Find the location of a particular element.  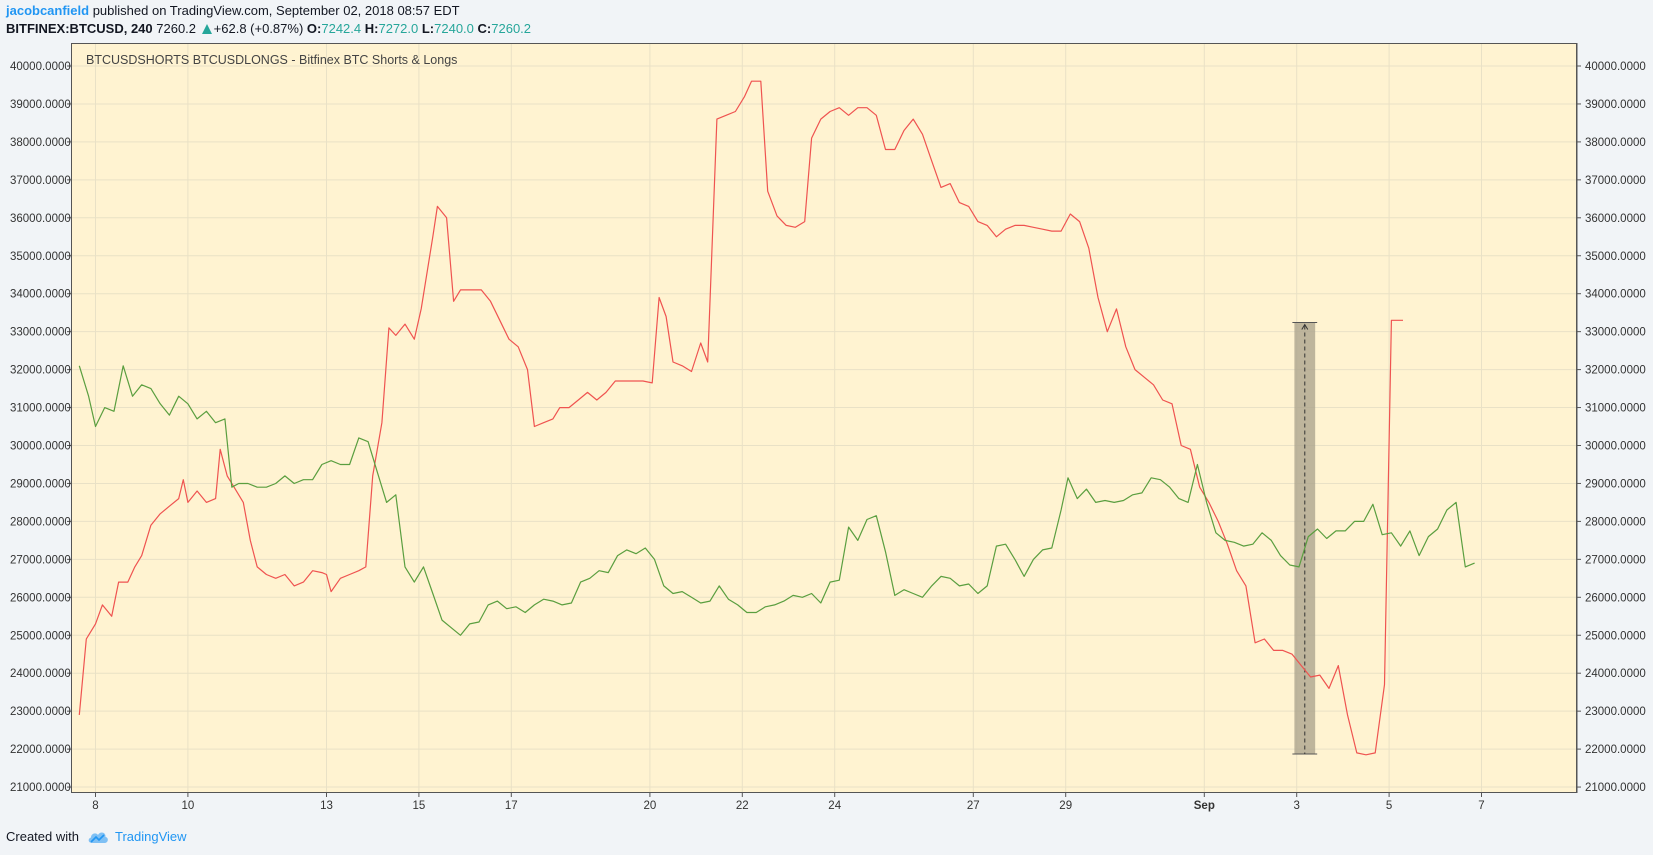

x-tick-label-7: 24 is located at coordinates (834, 806).